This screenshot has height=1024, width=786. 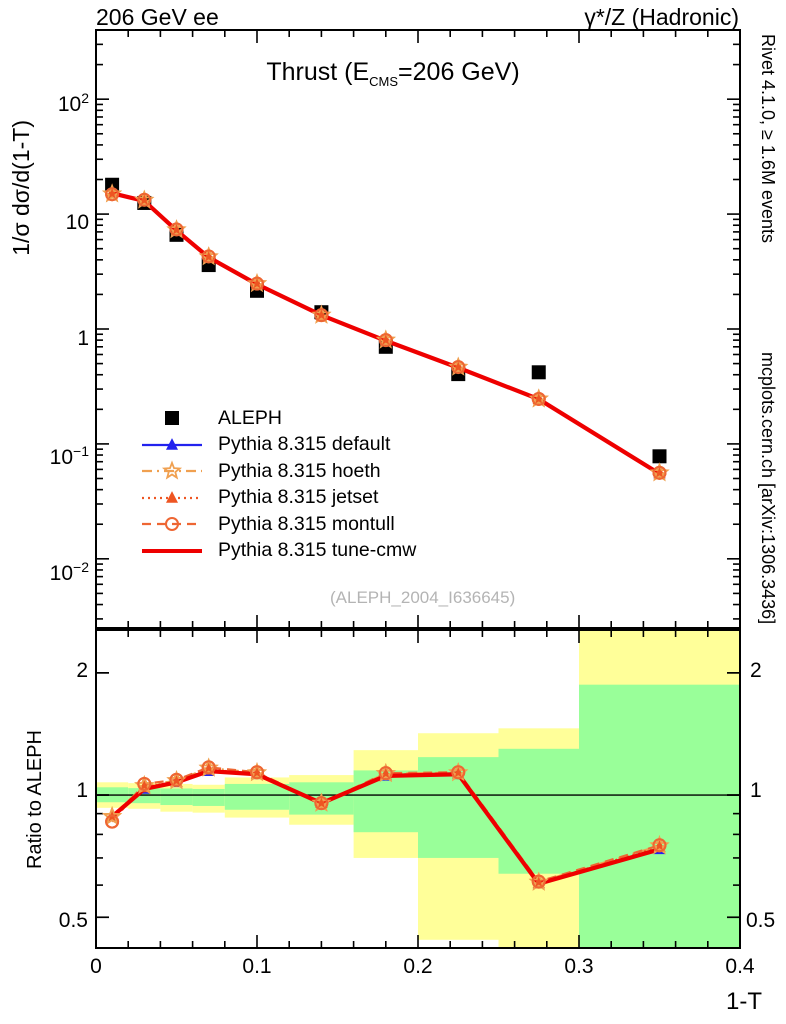 I want to click on header-right-text: γ*/Z (Hadronic), so click(x=661, y=17).